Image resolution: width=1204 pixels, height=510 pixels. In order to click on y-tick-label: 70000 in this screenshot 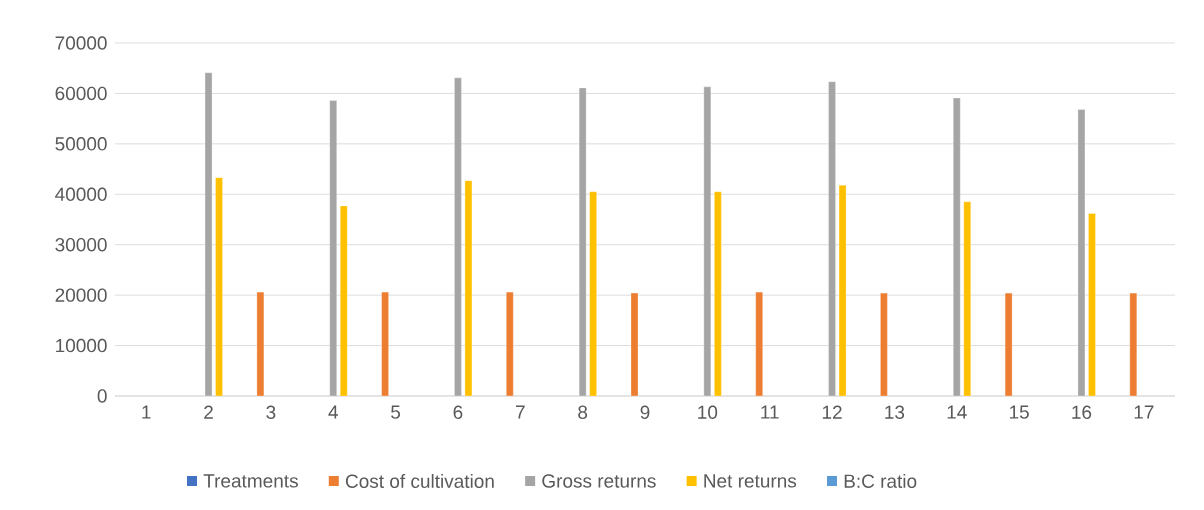, I will do `click(81, 43)`.